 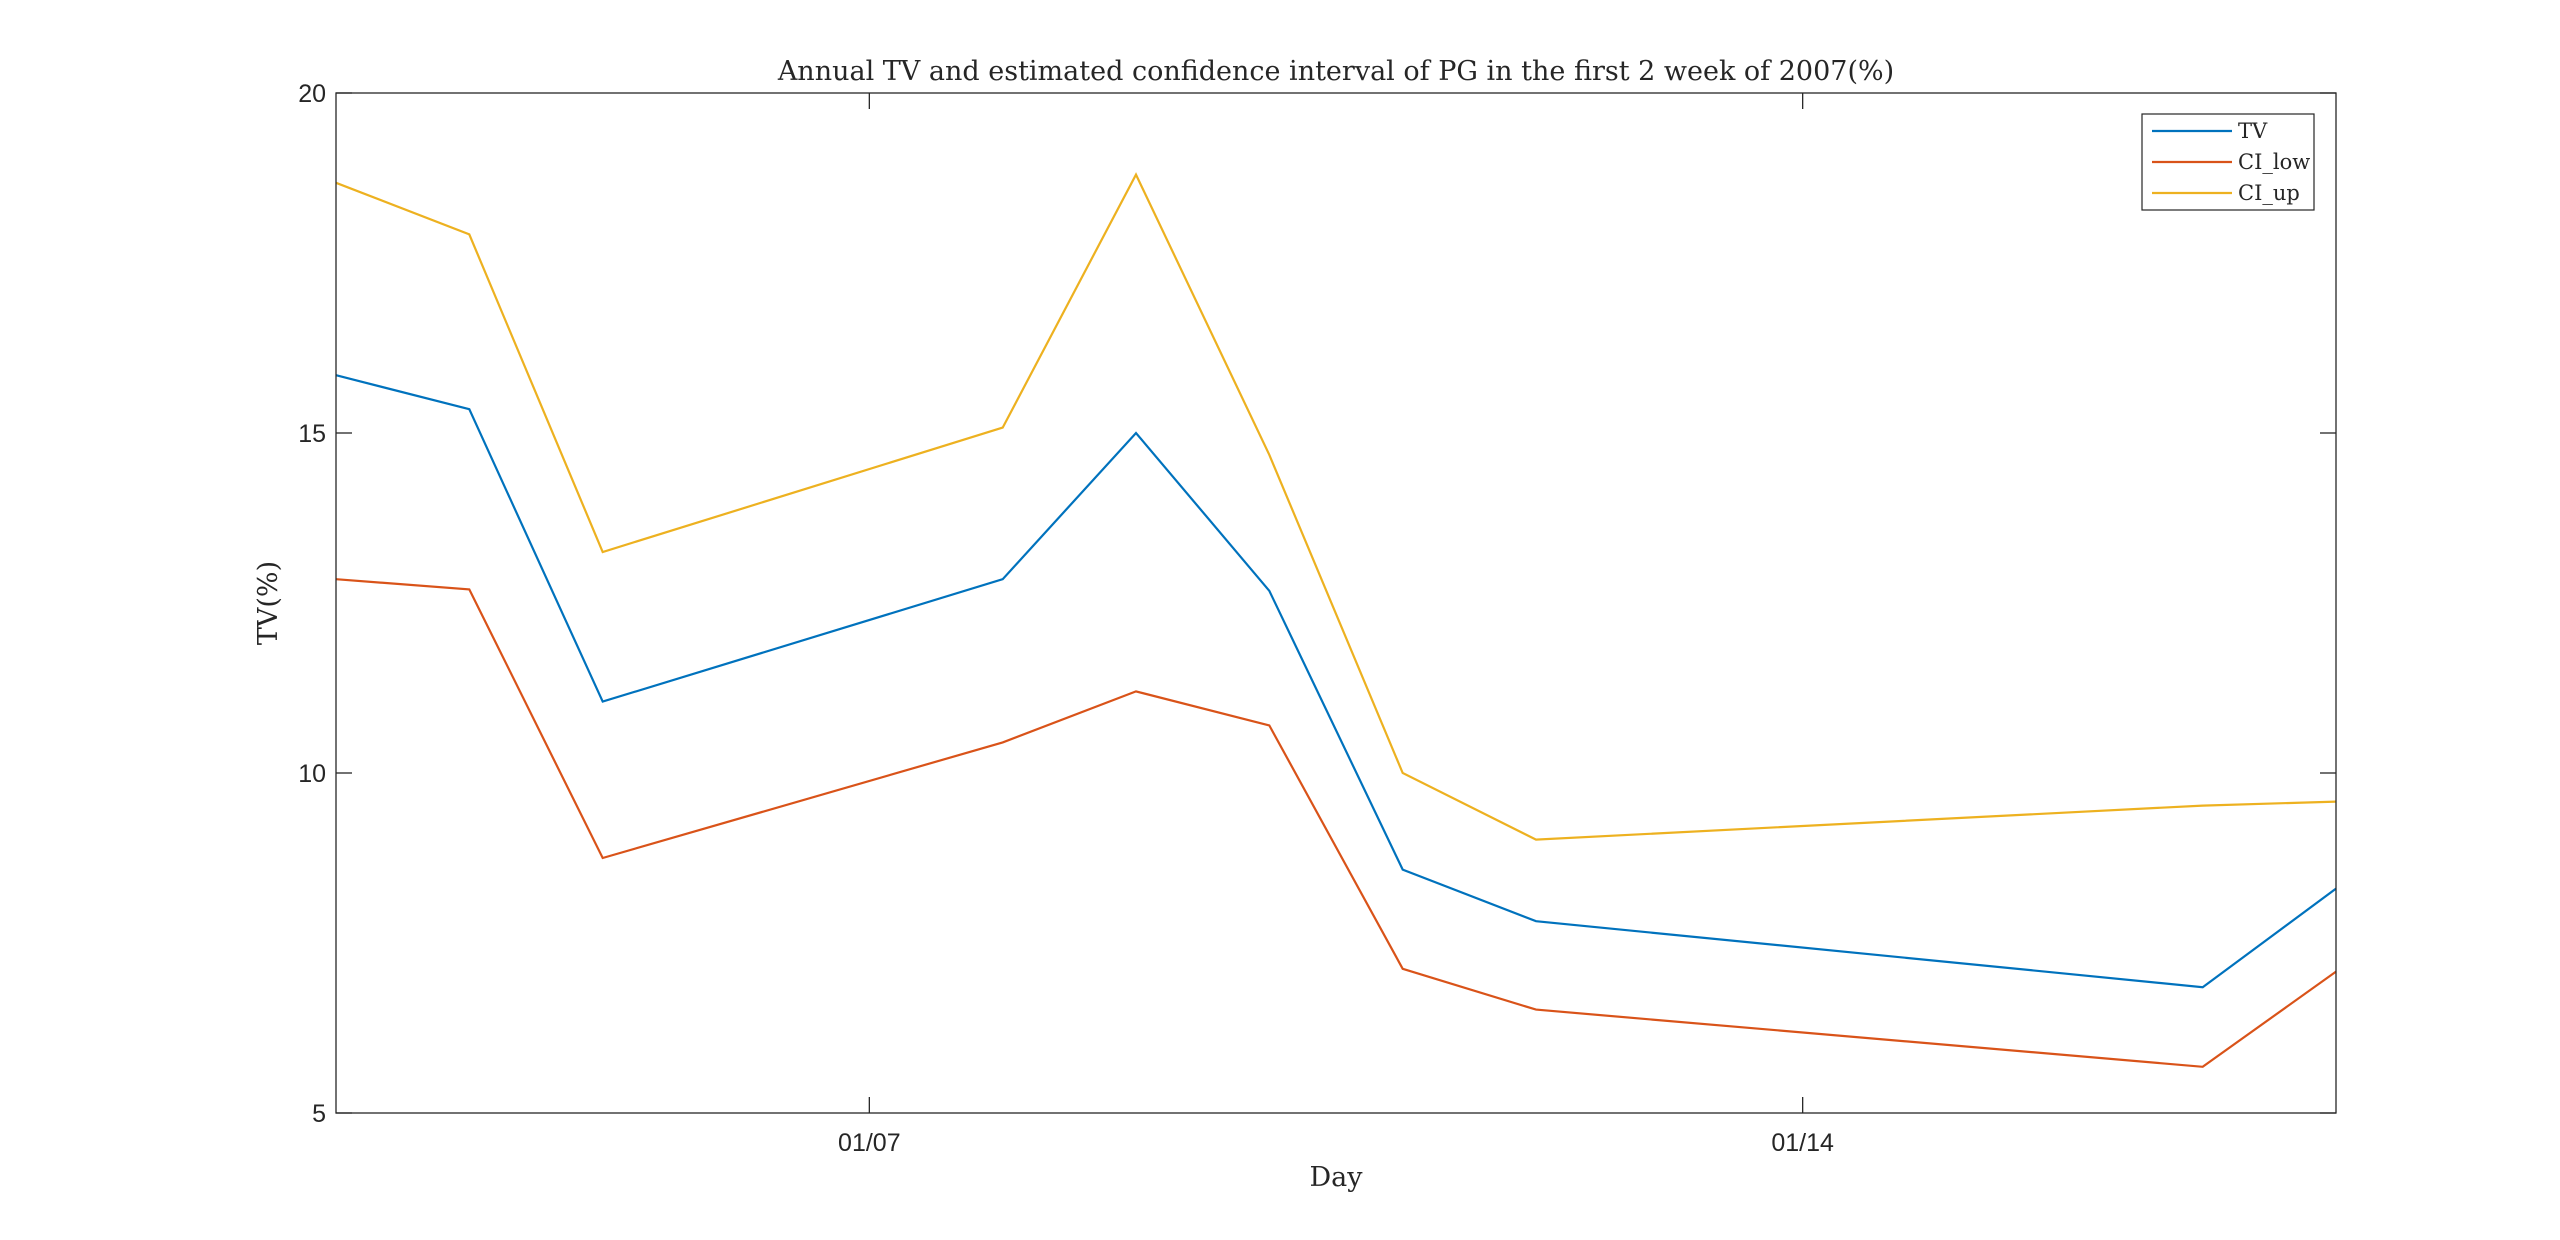 I want to click on x-tick-label: 01/14, so click(x=1802, y=1143).